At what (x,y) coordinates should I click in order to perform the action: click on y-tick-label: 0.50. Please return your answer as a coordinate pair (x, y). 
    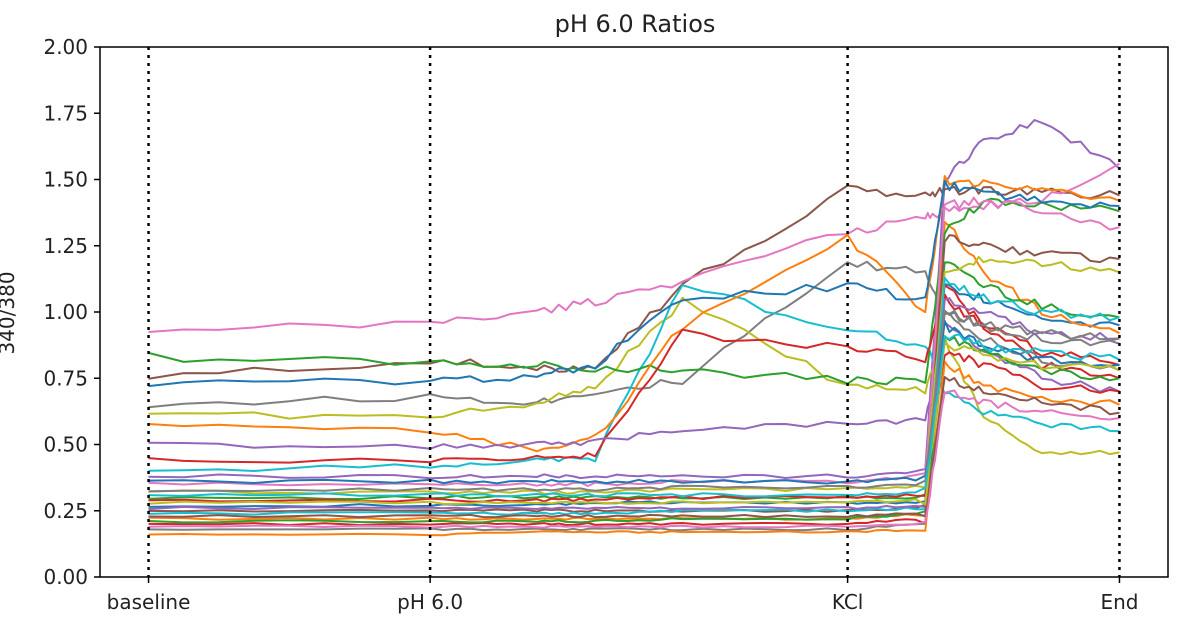
    Looking at the image, I should click on (65, 445).